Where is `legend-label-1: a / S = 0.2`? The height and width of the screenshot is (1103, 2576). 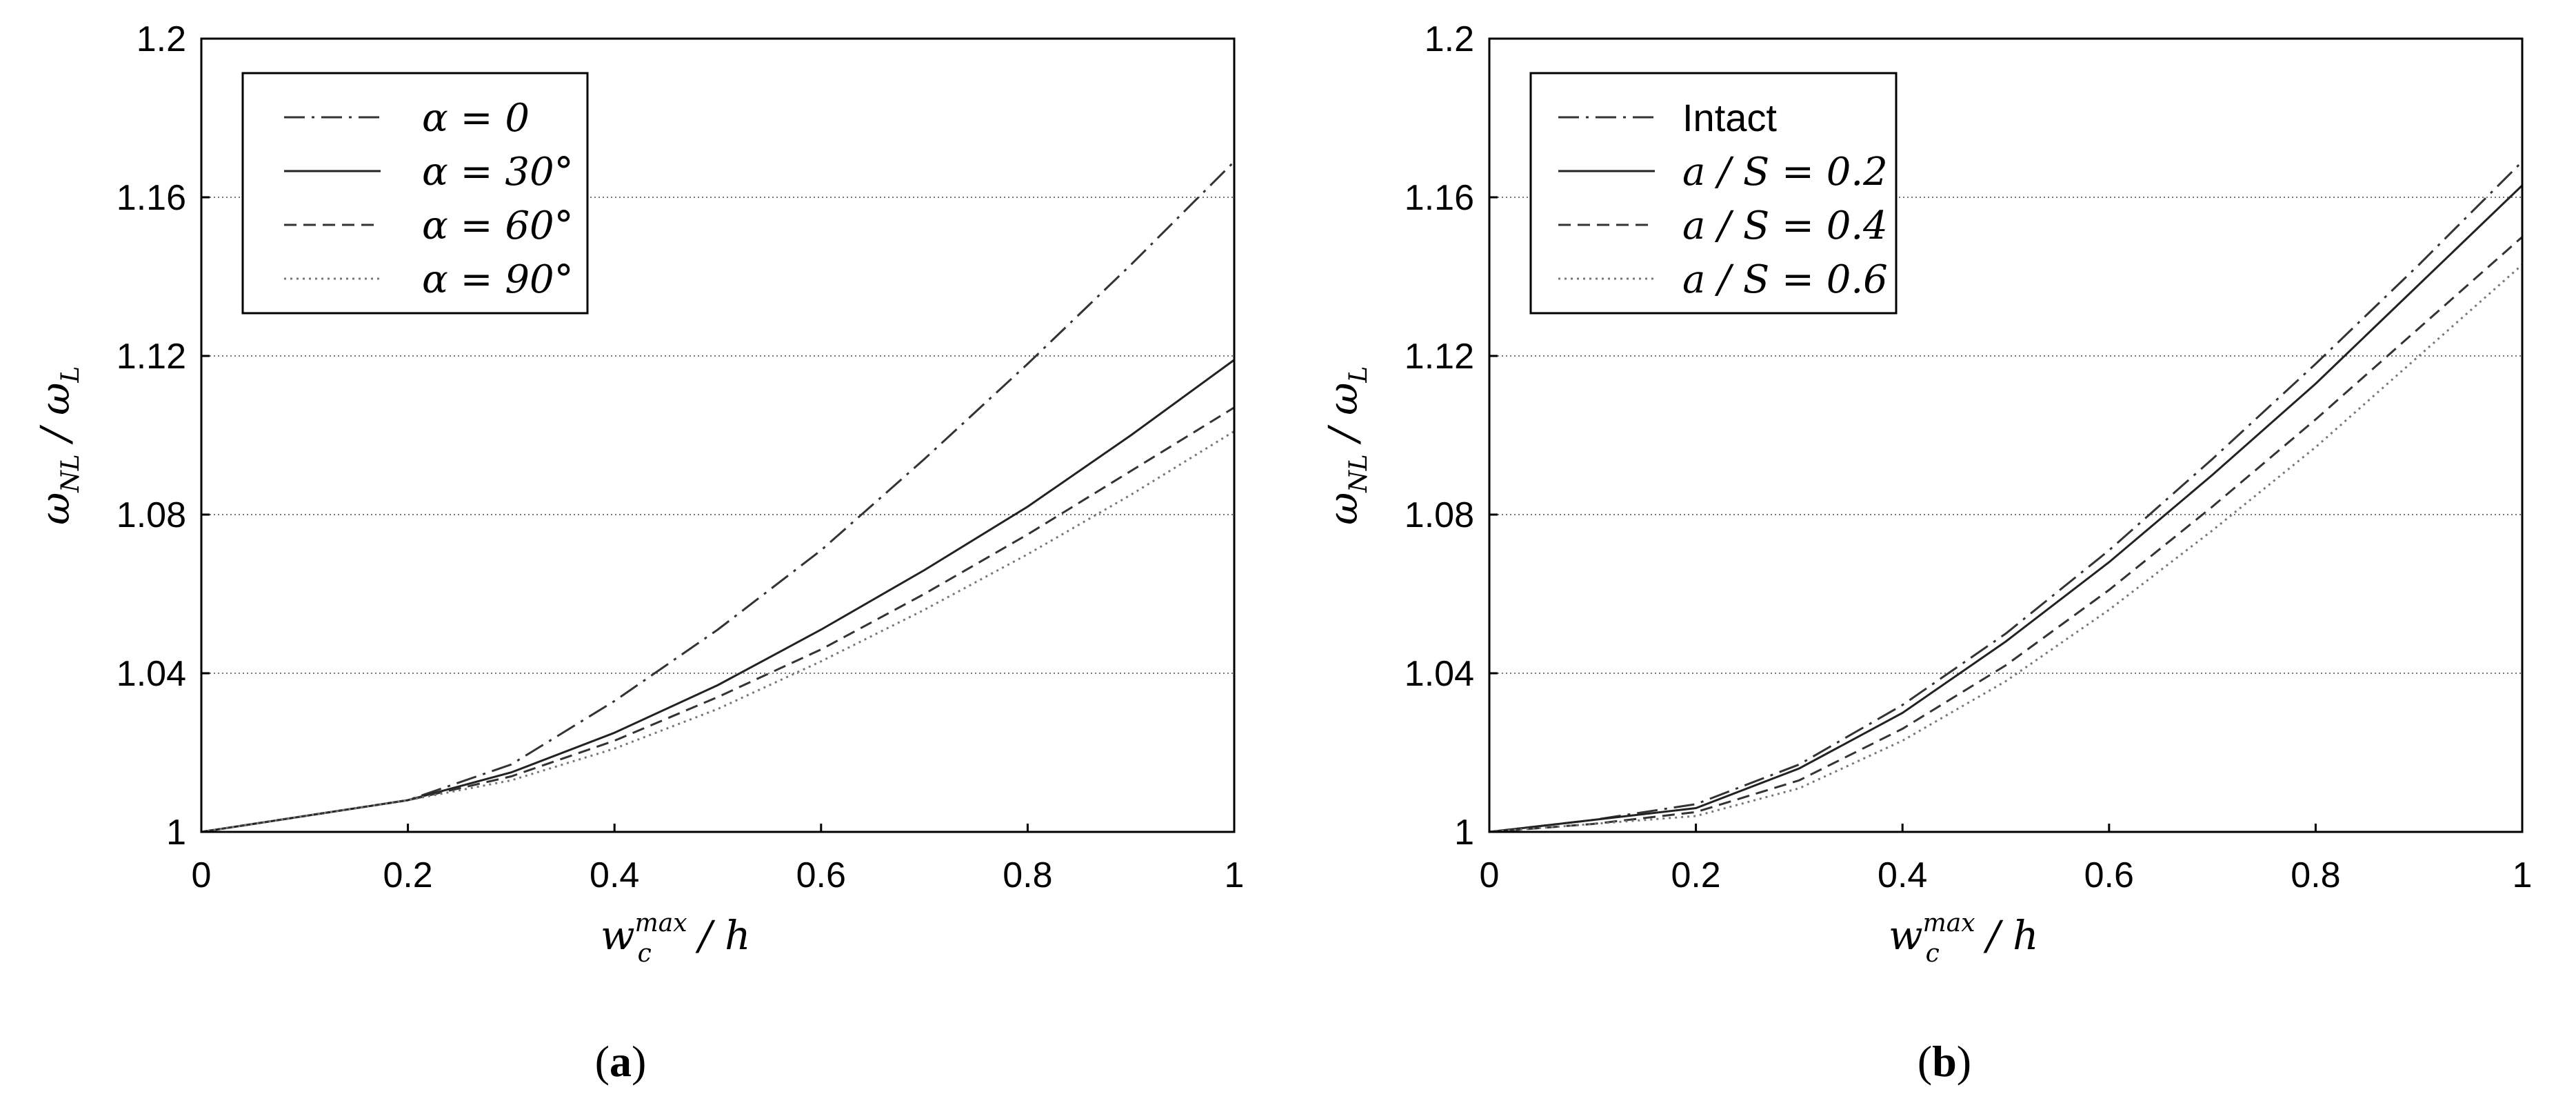
legend-label-1: a / S = 0.2 is located at coordinates (1785, 172).